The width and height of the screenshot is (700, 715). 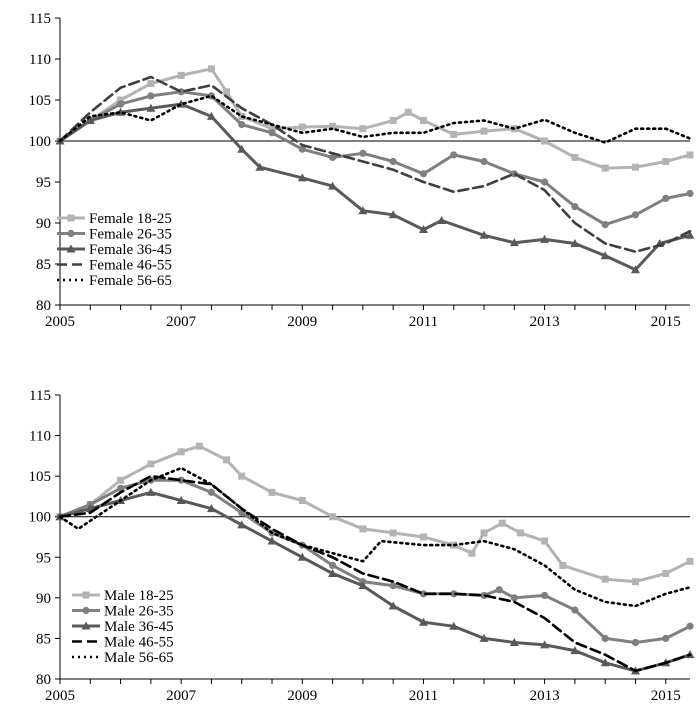 I want to click on y-tick-label: 105, so click(x=40, y=477).